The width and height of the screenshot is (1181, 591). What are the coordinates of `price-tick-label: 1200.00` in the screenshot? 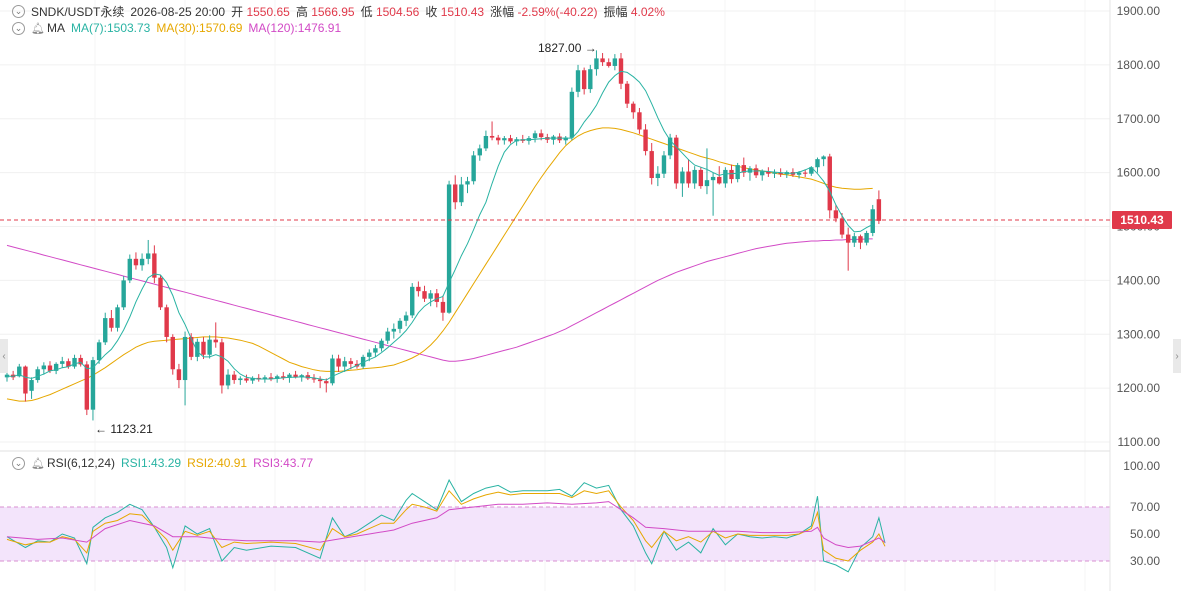 It's located at (1139, 388).